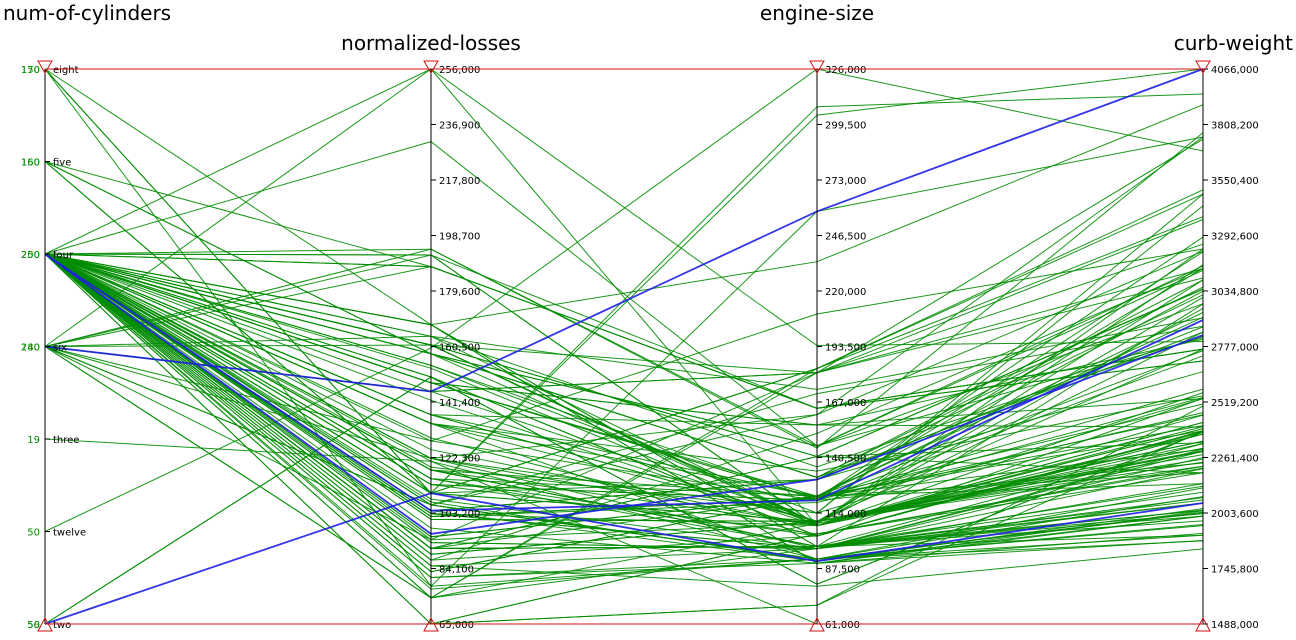 The width and height of the screenshot is (1296, 640). I want to click on category-count-label: 170, so click(30, 70).